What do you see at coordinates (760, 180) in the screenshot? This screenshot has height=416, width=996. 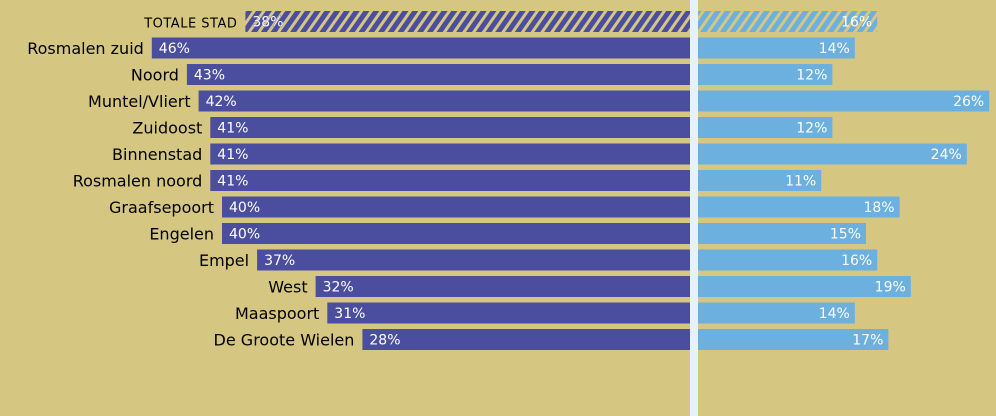 I see `bar-right-rosmalen-noord` at bounding box center [760, 180].